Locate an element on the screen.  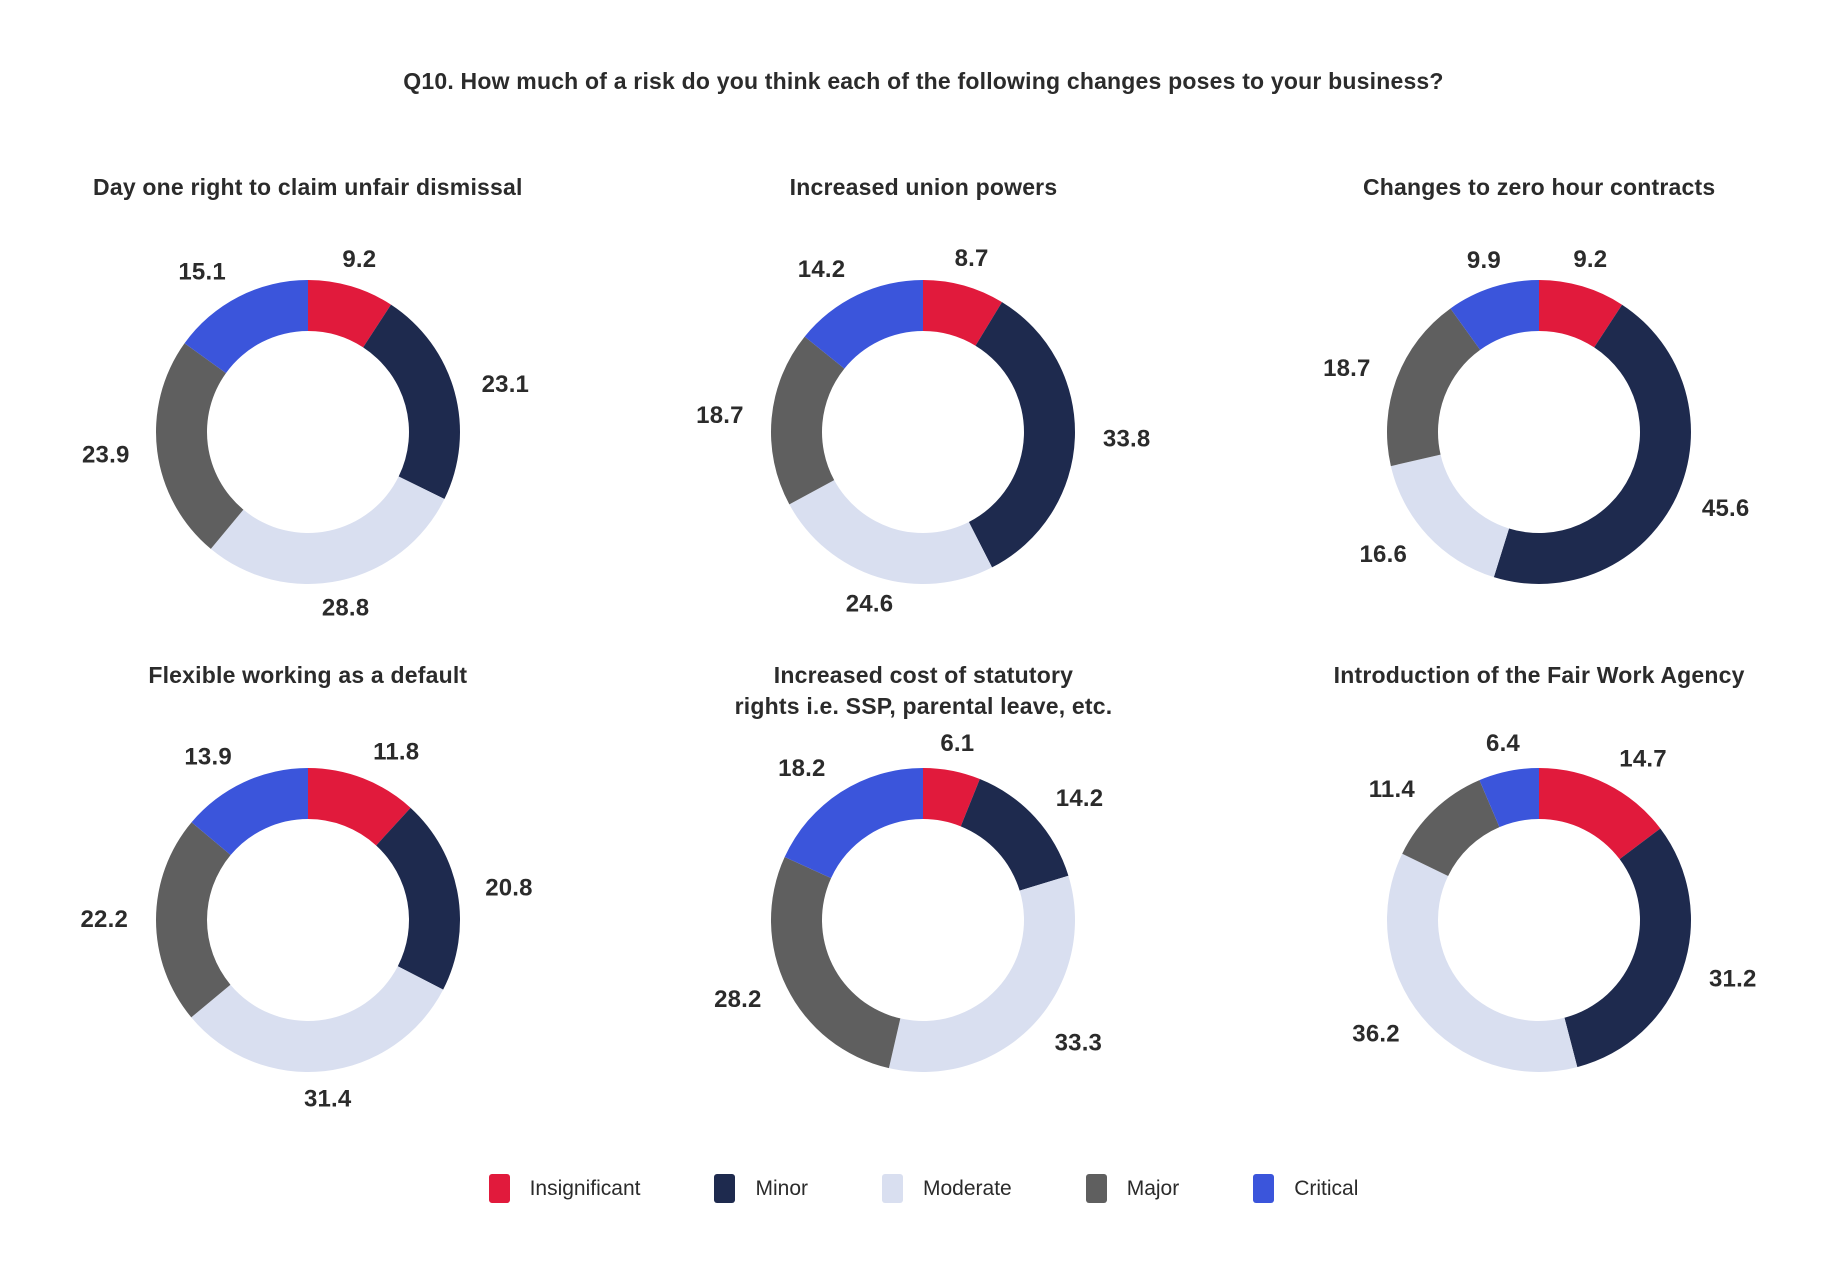
slice-value-critical: 15.1 is located at coordinates (202, 271).